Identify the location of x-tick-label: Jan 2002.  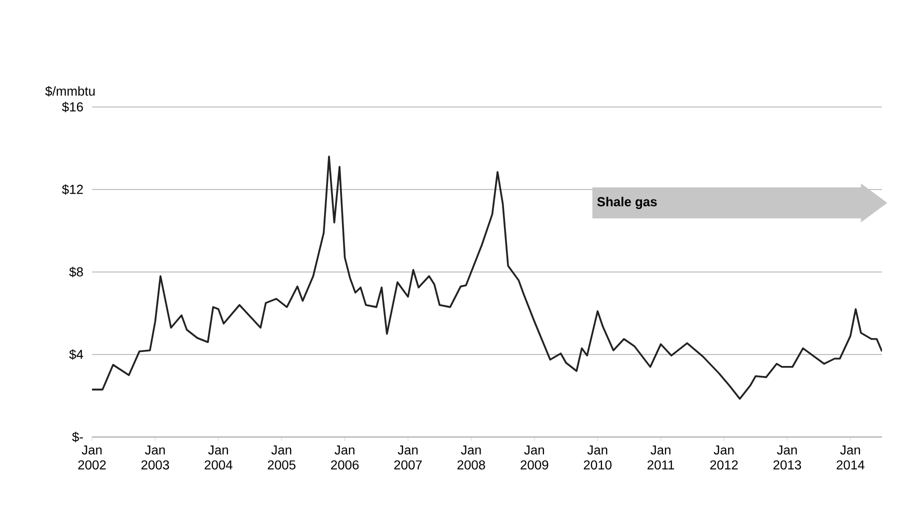
(92, 458).